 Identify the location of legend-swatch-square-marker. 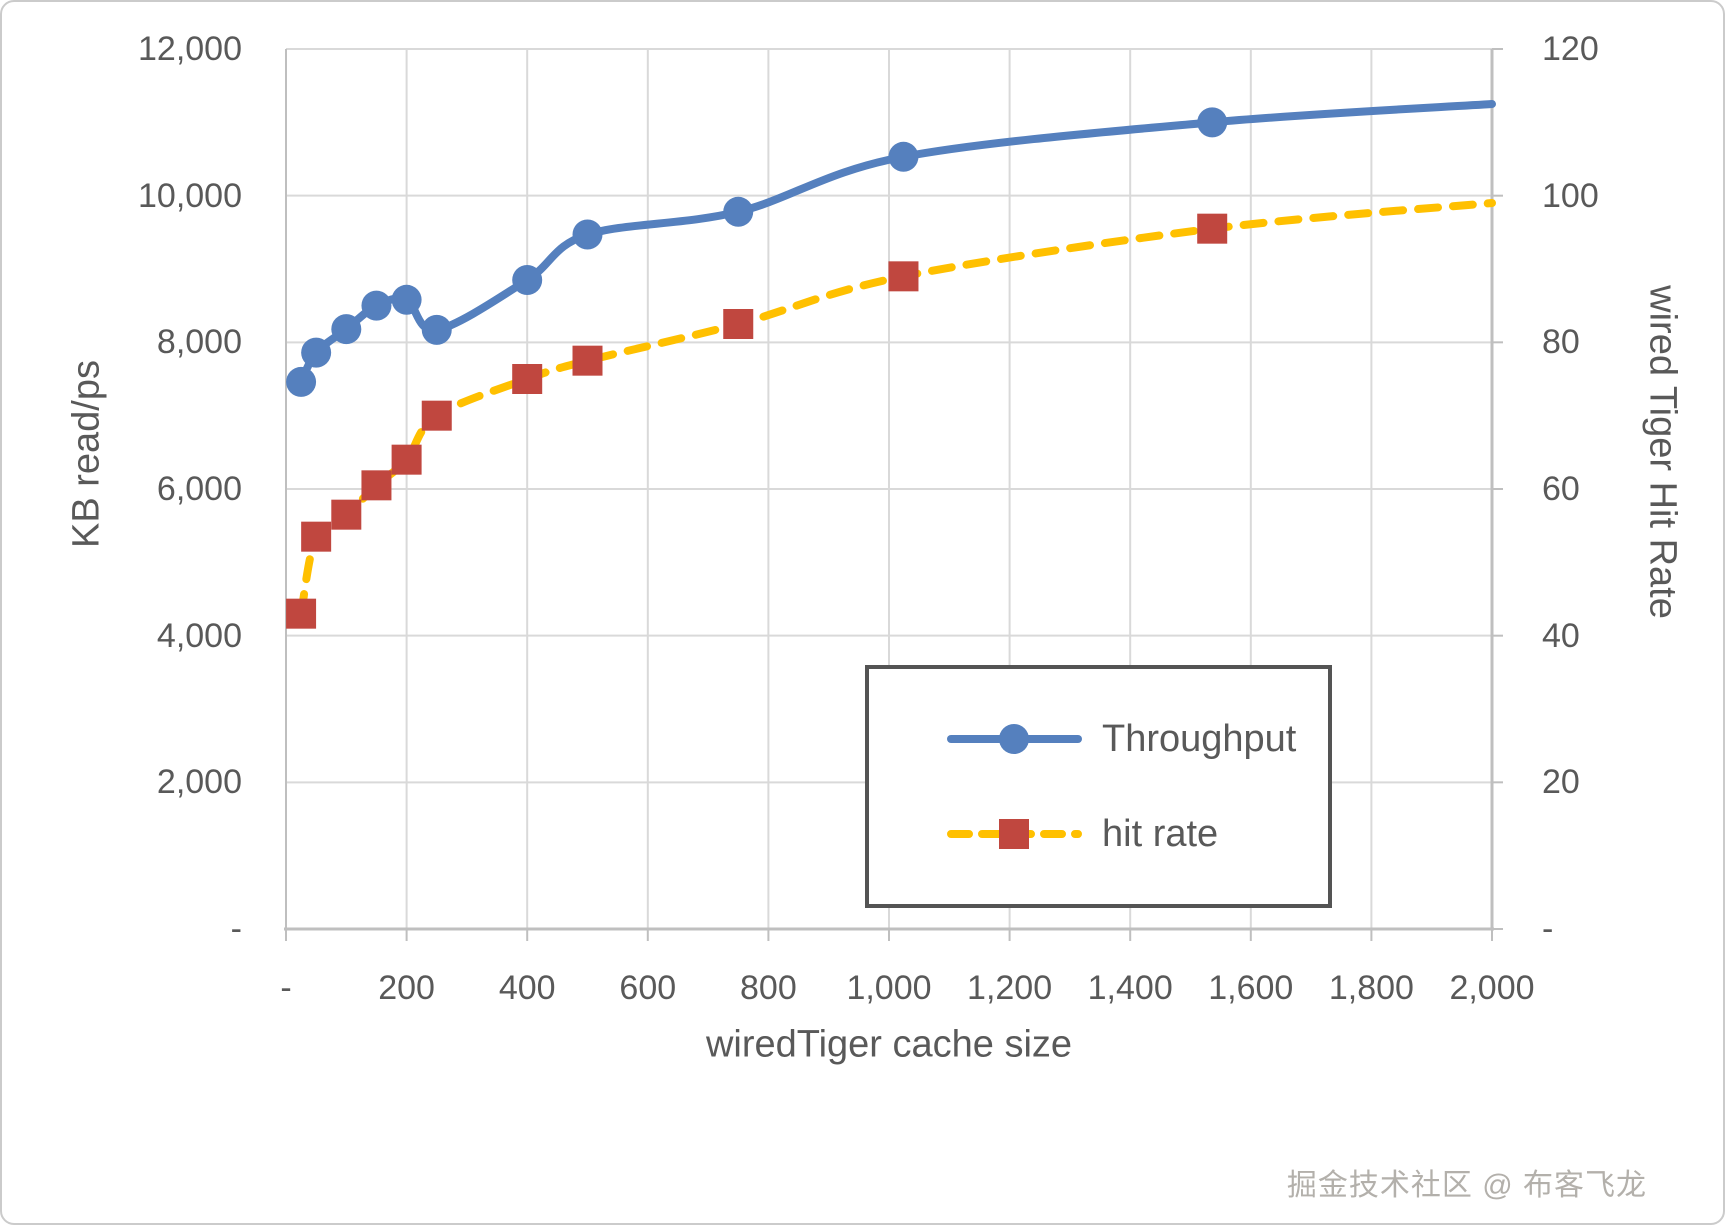
(1014, 834).